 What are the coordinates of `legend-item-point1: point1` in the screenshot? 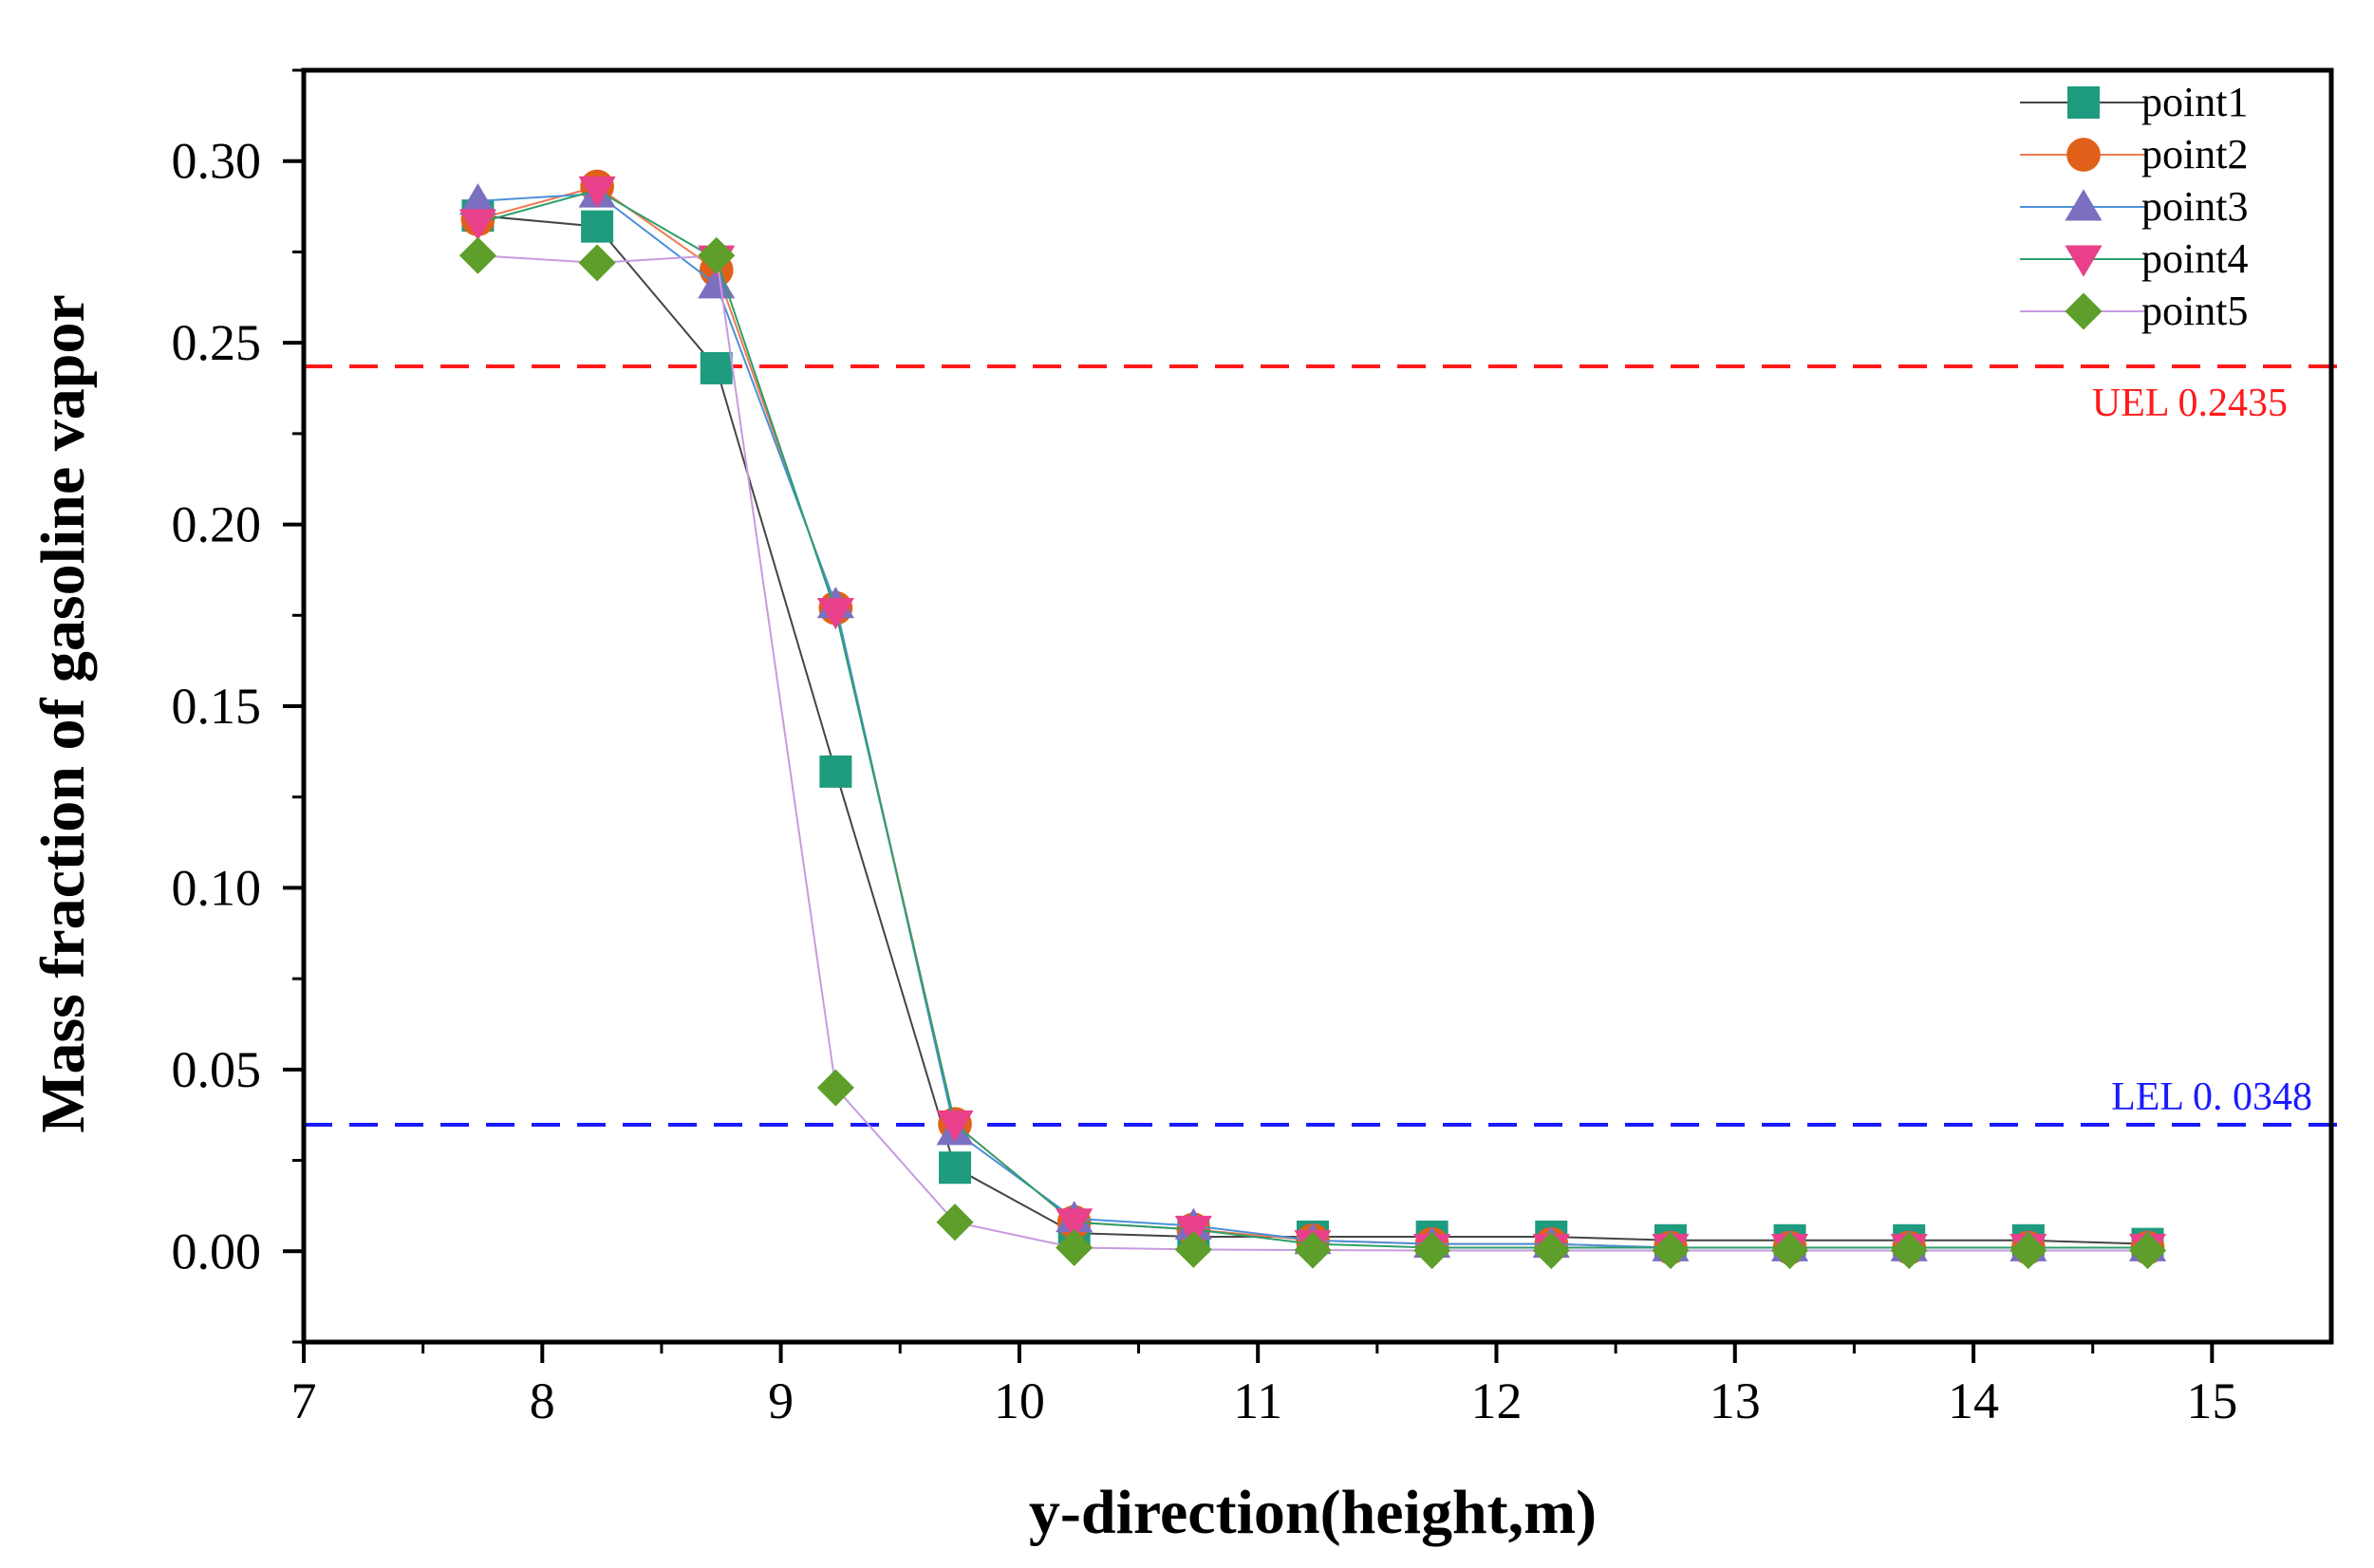 It's located at (2134, 102).